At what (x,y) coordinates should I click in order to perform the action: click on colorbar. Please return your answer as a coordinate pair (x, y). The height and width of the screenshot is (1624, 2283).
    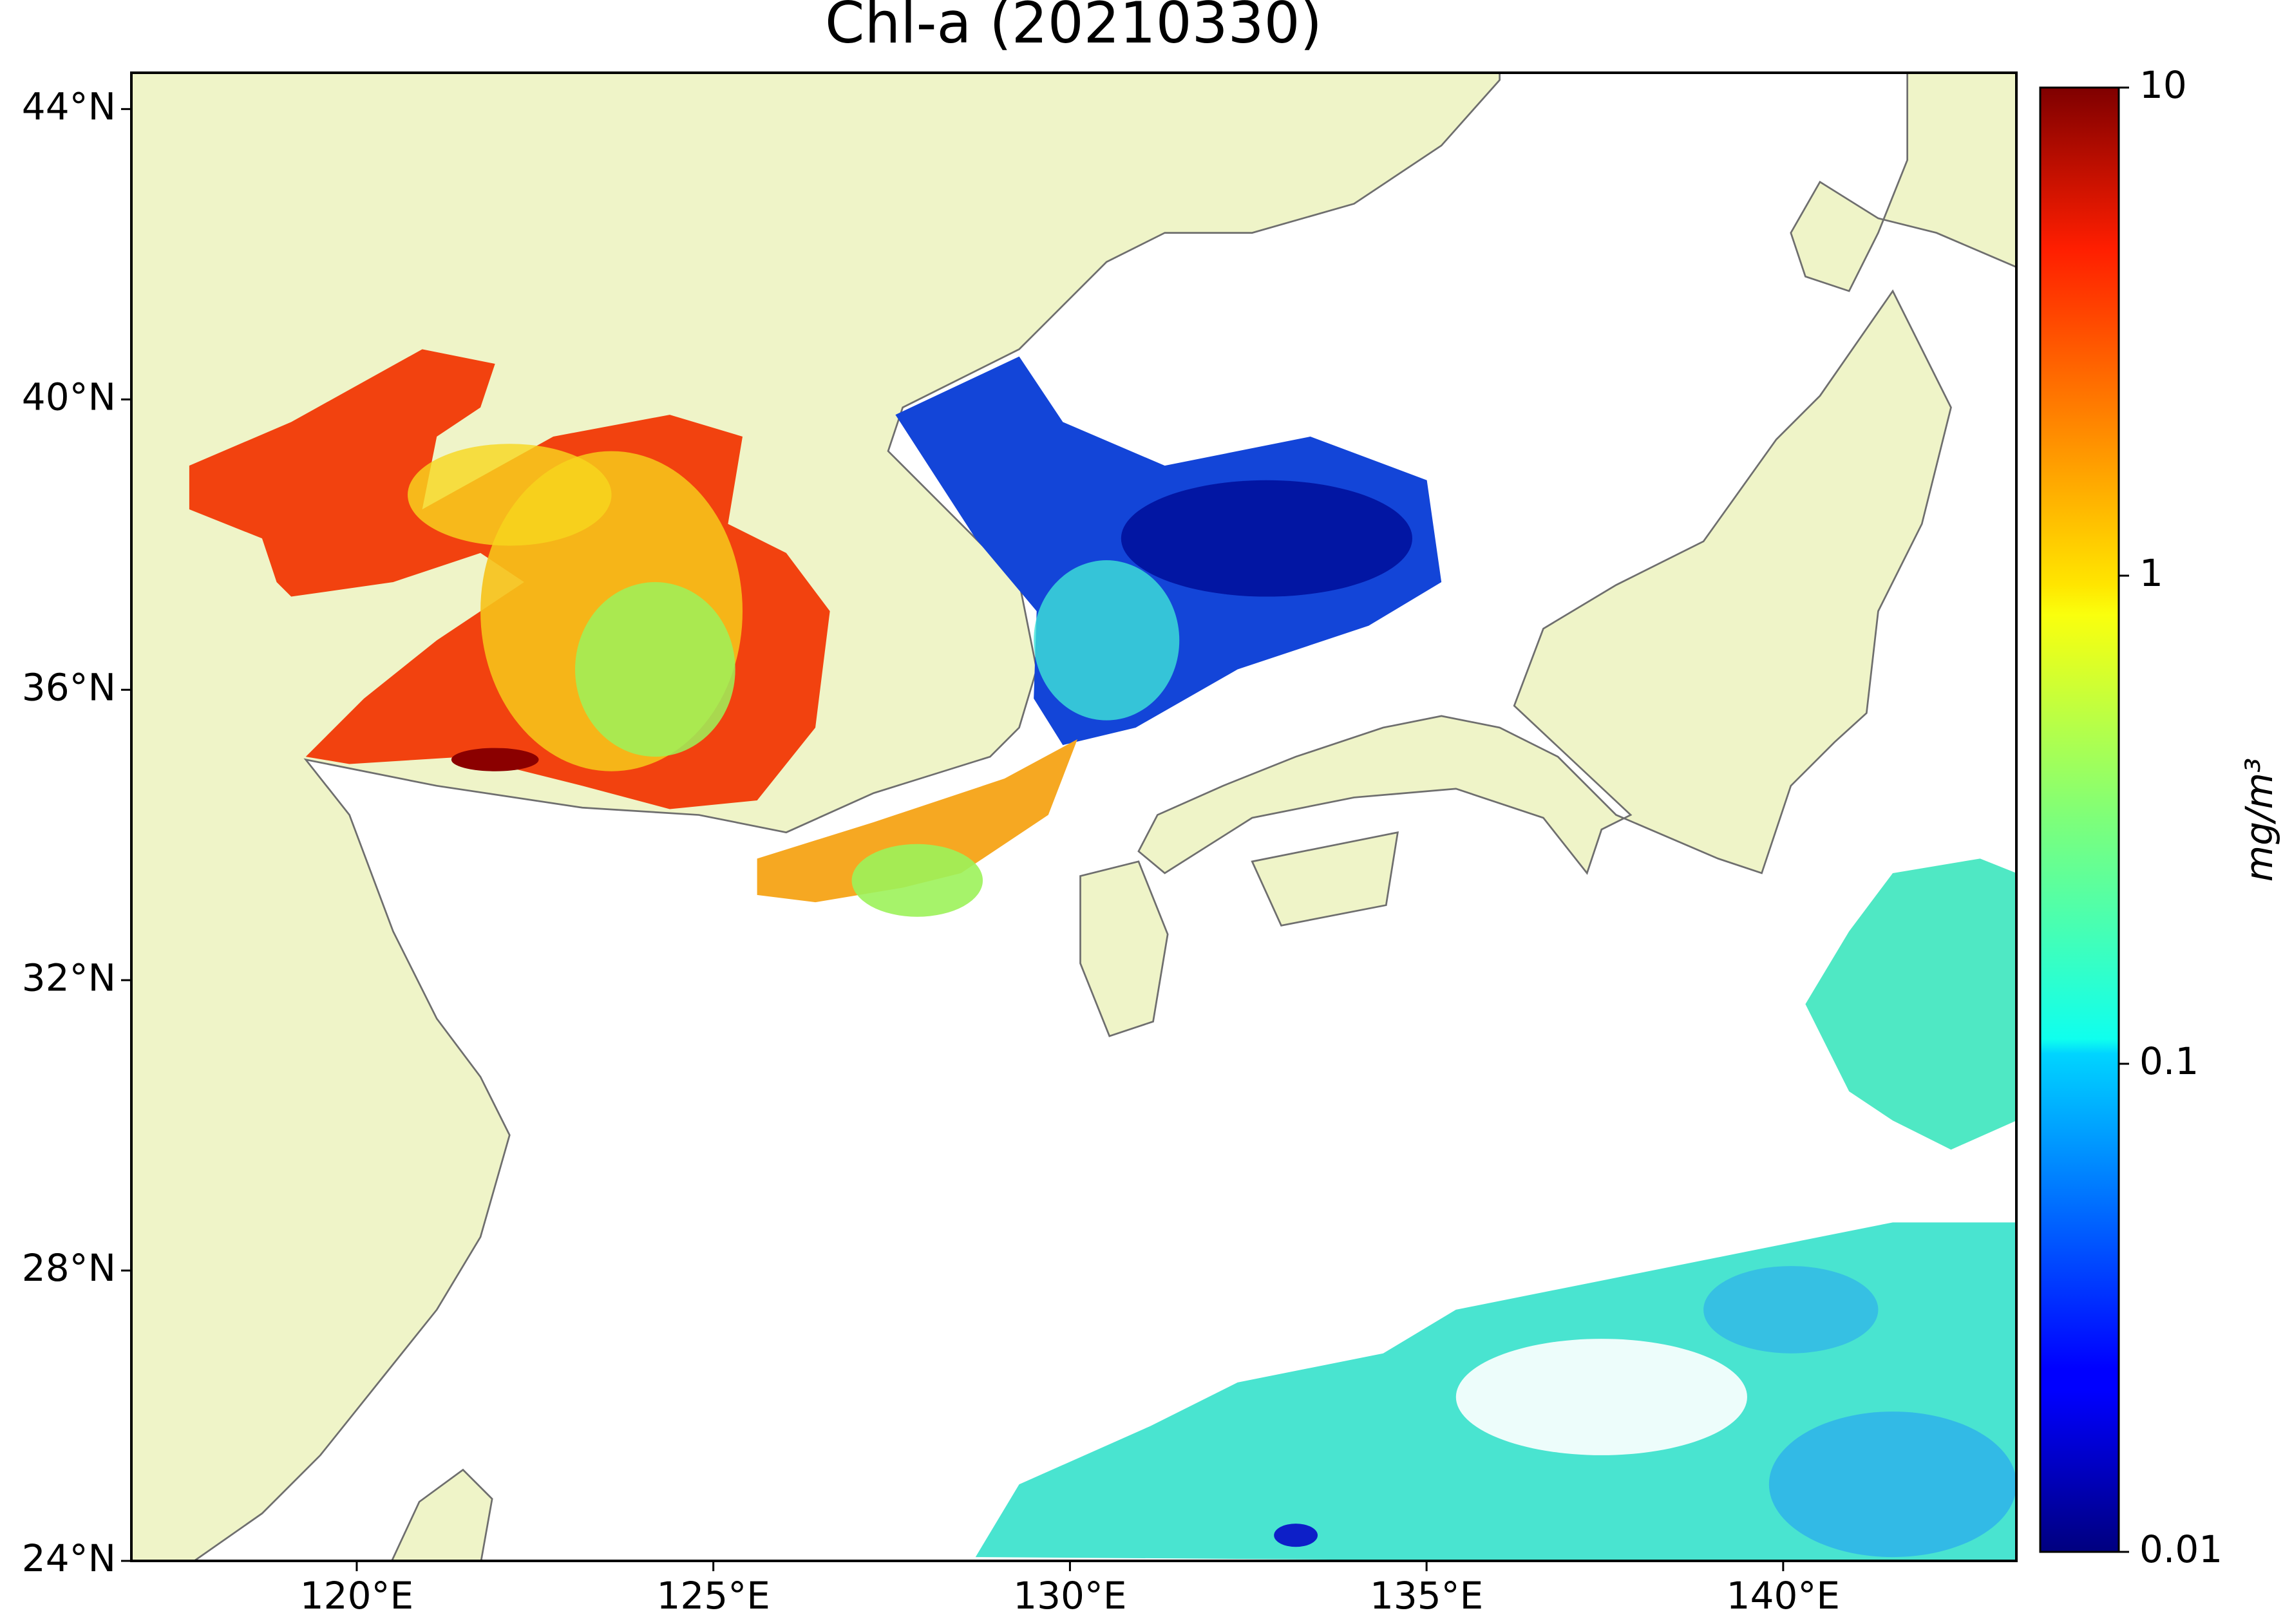
    Looking at the image, I should click on (2079, 820).